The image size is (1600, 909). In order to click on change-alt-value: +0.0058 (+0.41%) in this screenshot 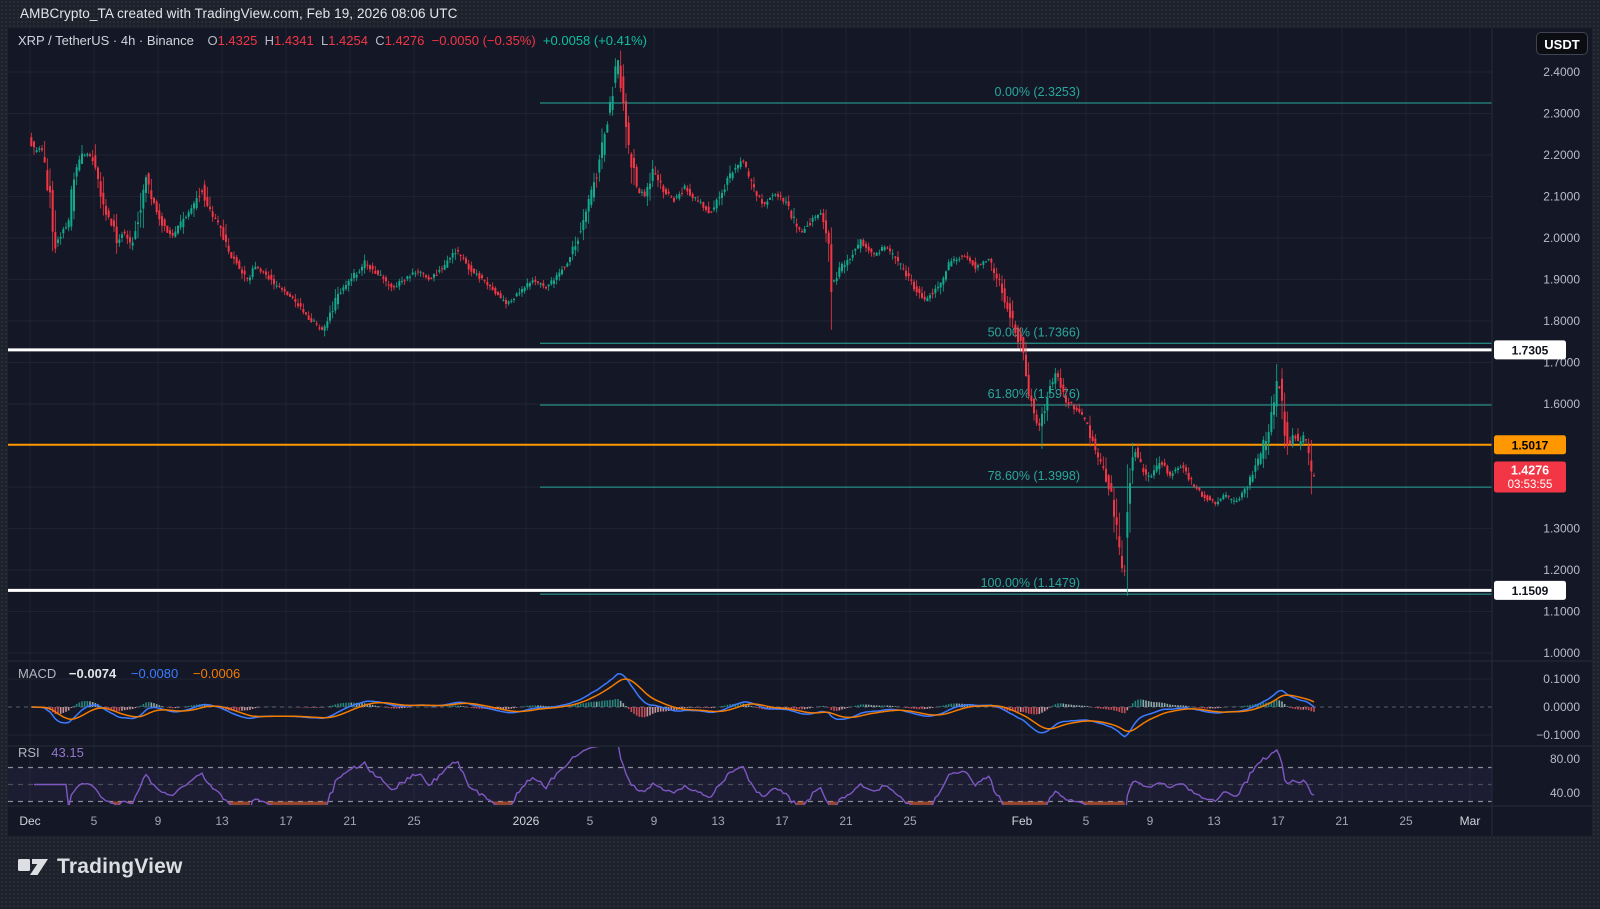, I will do `click(594, 40)`.